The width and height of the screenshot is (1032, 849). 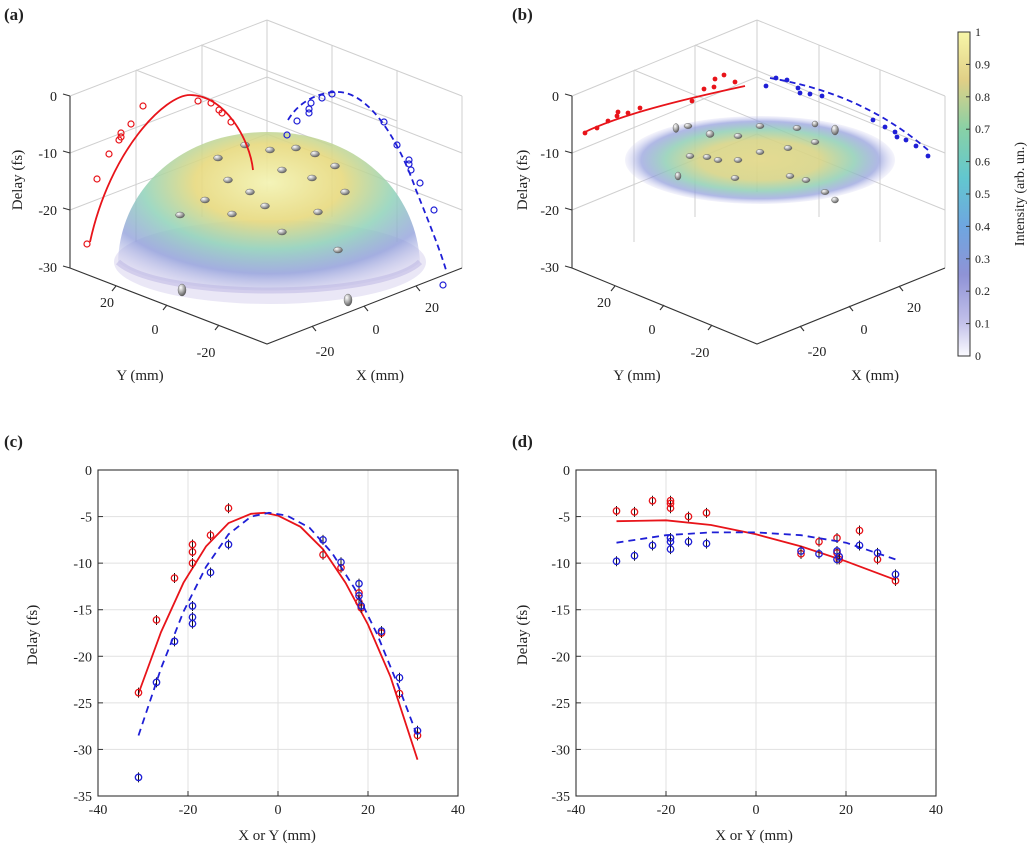 I want to click on panel-a-label: (a), so click(x=14, y=14).